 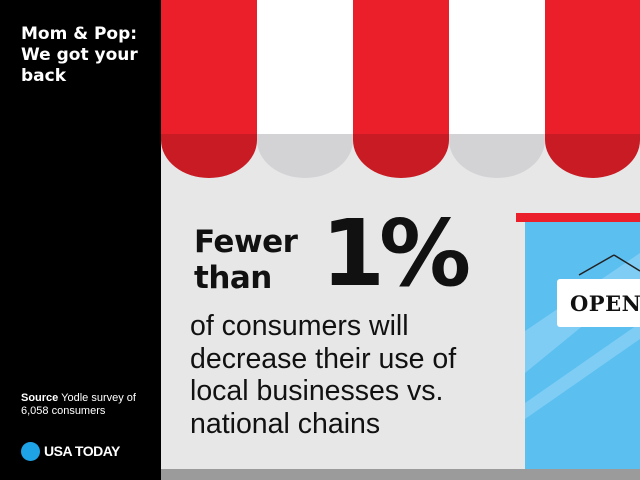 I want to click on brand-name: USA TODAY, so click(x=82, y=451).